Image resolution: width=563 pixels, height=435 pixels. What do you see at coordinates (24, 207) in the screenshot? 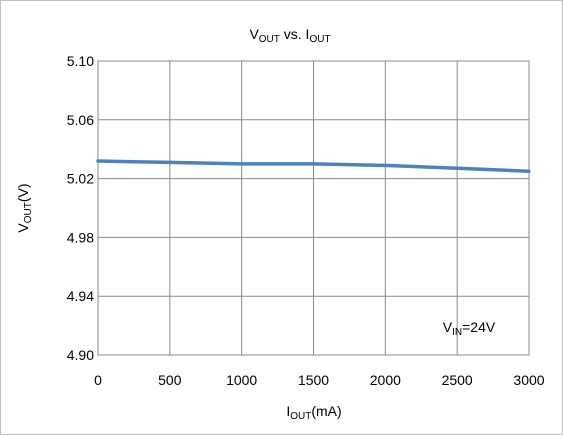
I see `y-axis-label: VOUT(V)` at bounding box center [24, 207].